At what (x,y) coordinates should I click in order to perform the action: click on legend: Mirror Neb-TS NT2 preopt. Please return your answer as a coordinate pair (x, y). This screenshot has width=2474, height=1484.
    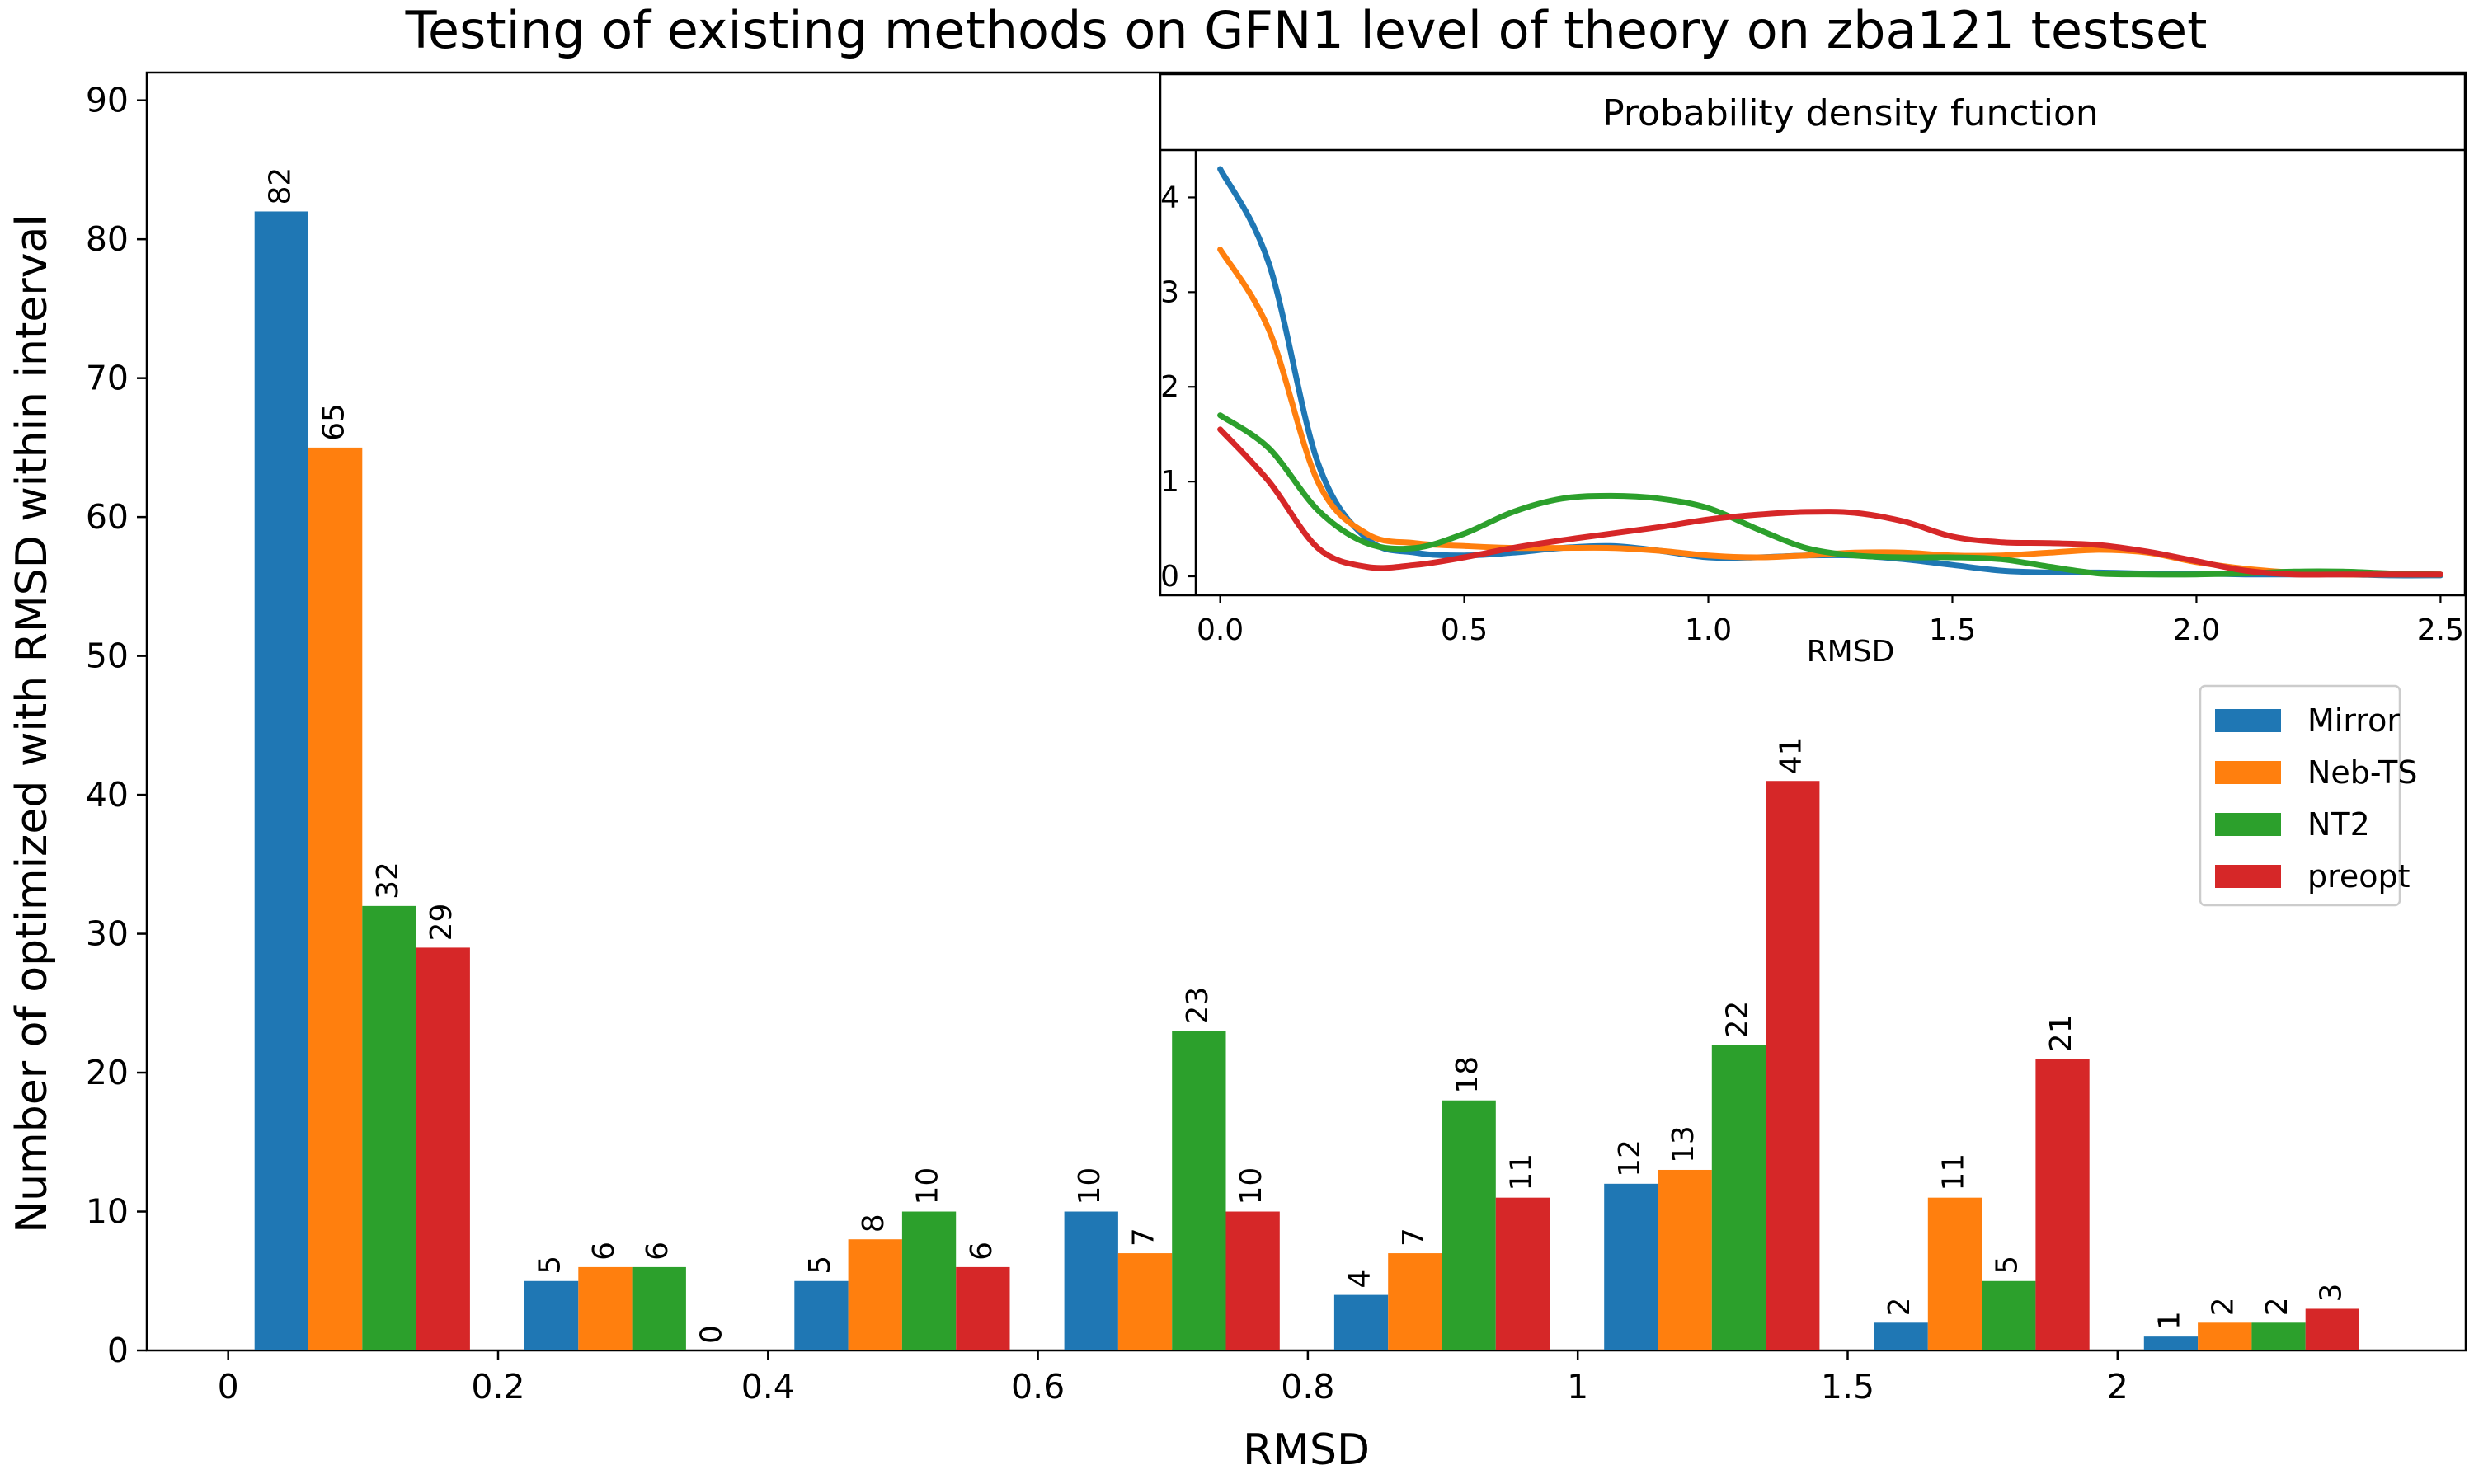
    Looking at the image, I should click on (2308, 796).